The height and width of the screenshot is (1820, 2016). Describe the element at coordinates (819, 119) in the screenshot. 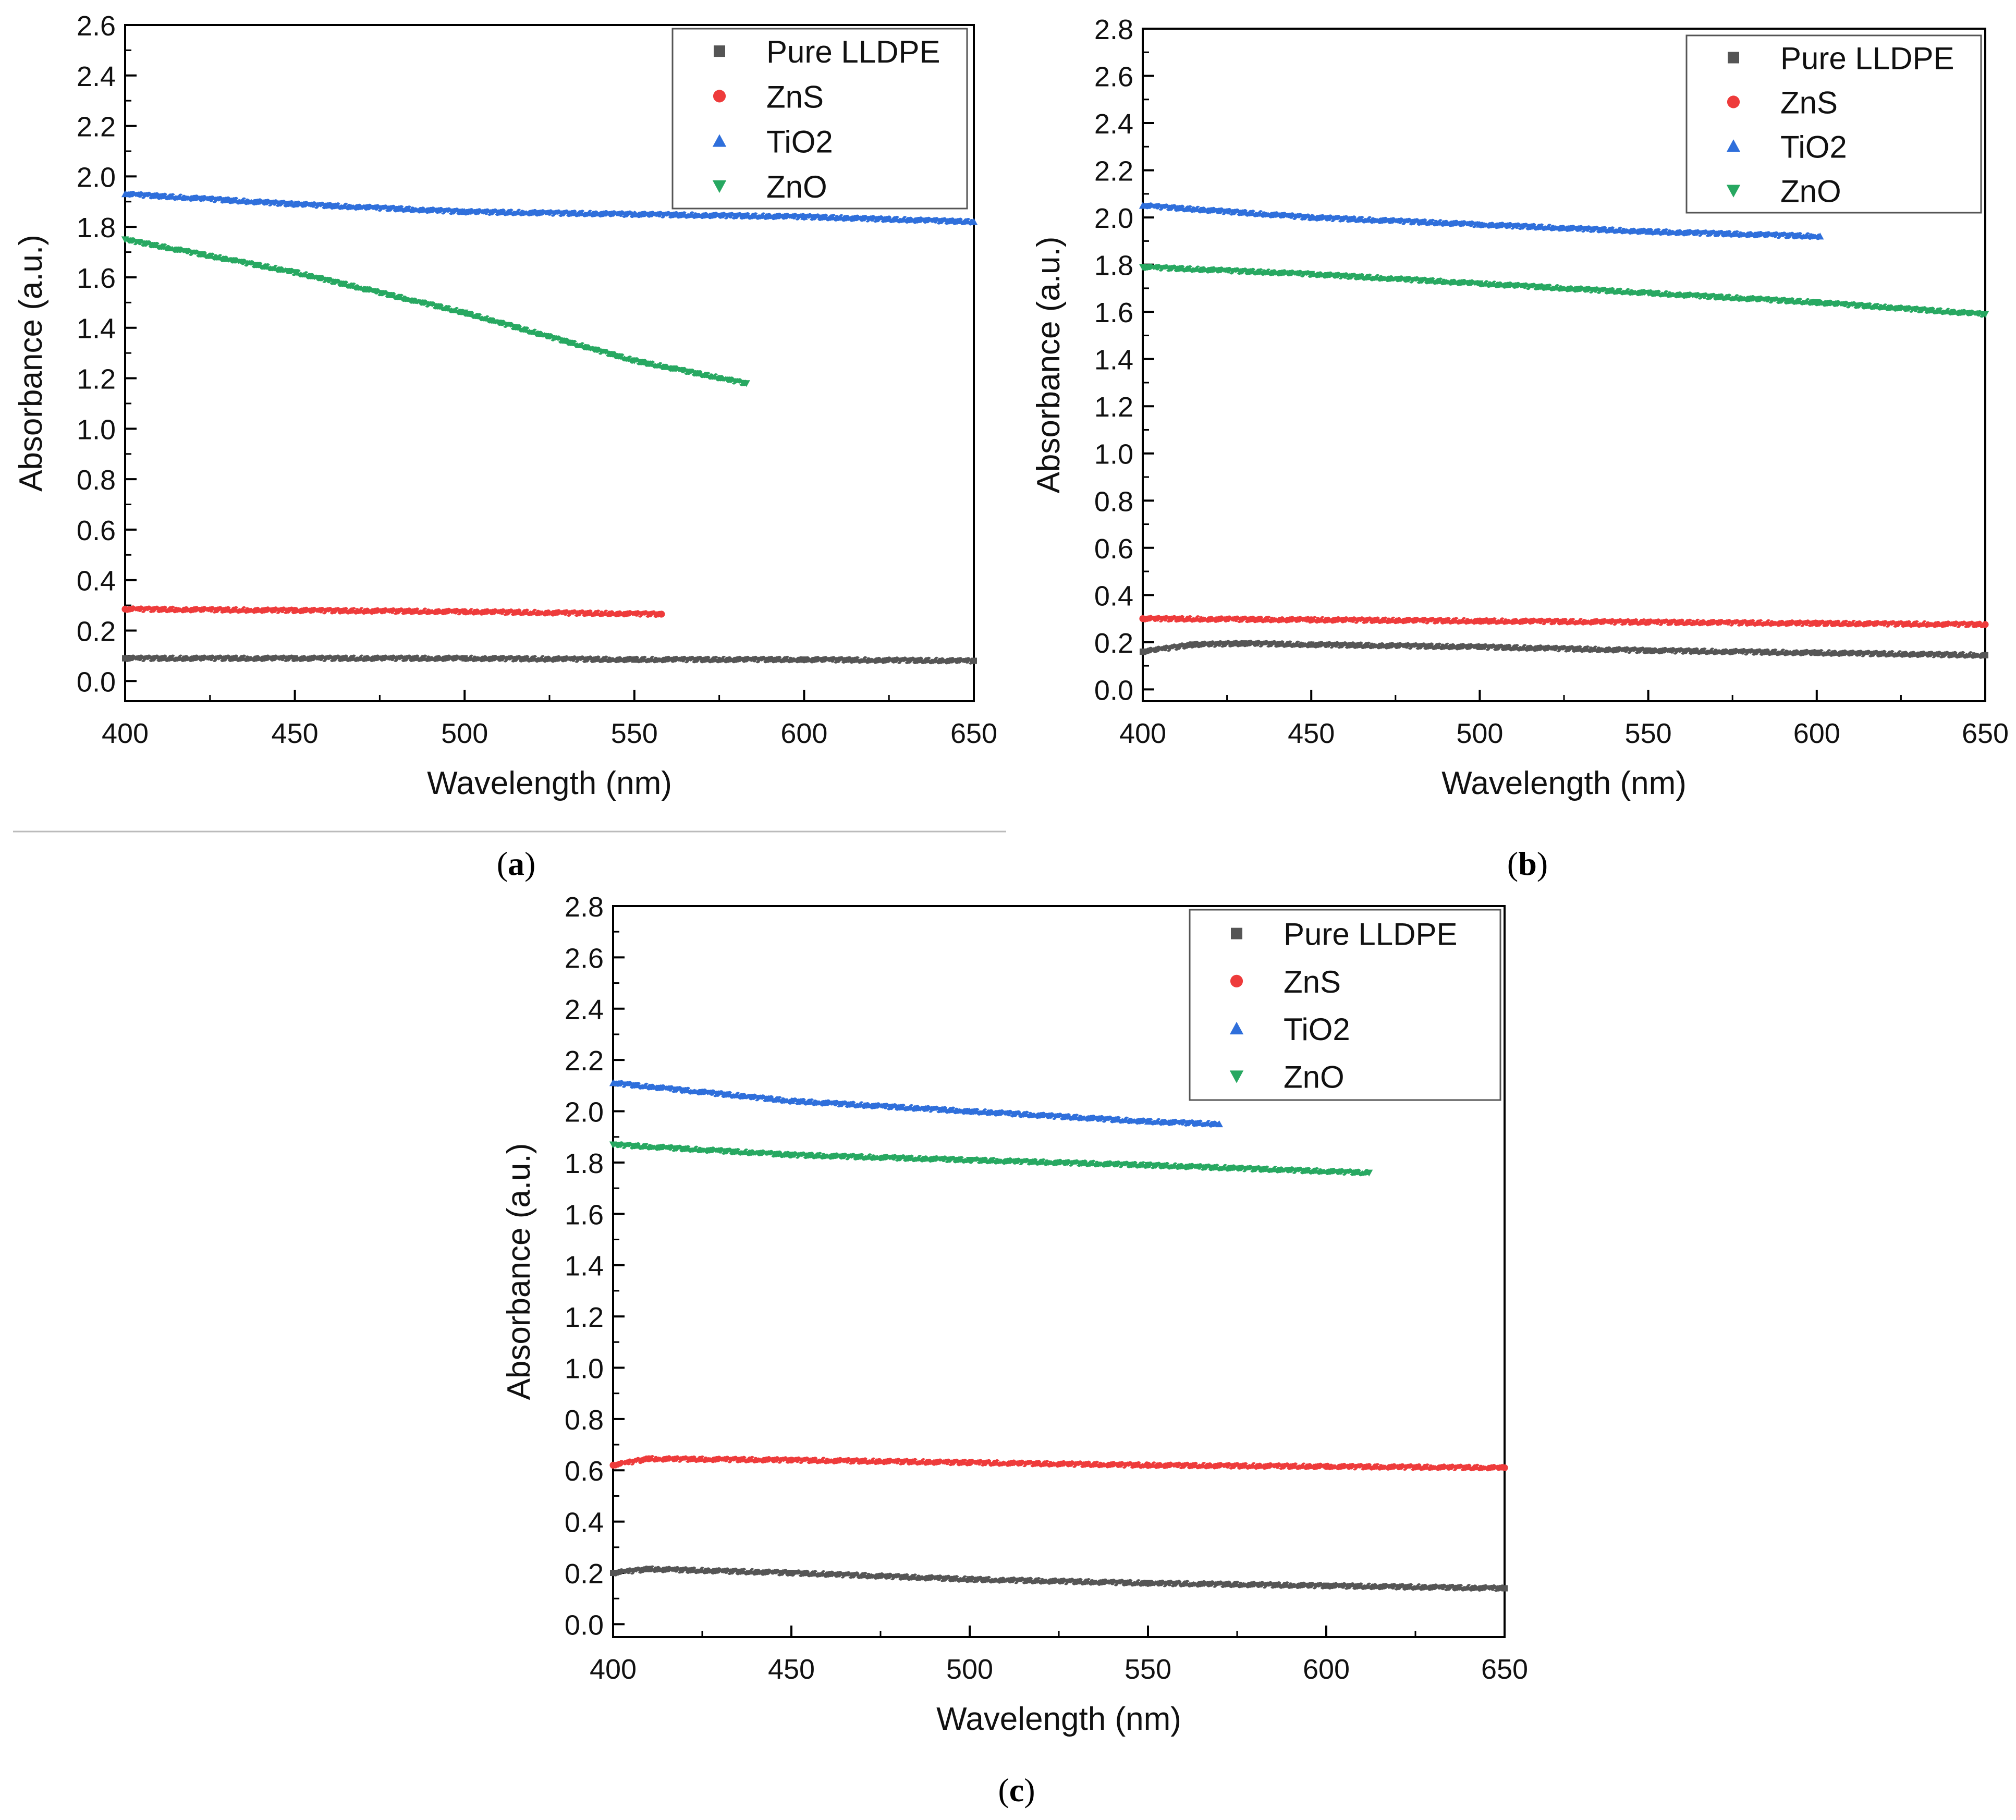

I see `legend-a: Pure LLDPE ZnS TiO2 ZnO` at that location.